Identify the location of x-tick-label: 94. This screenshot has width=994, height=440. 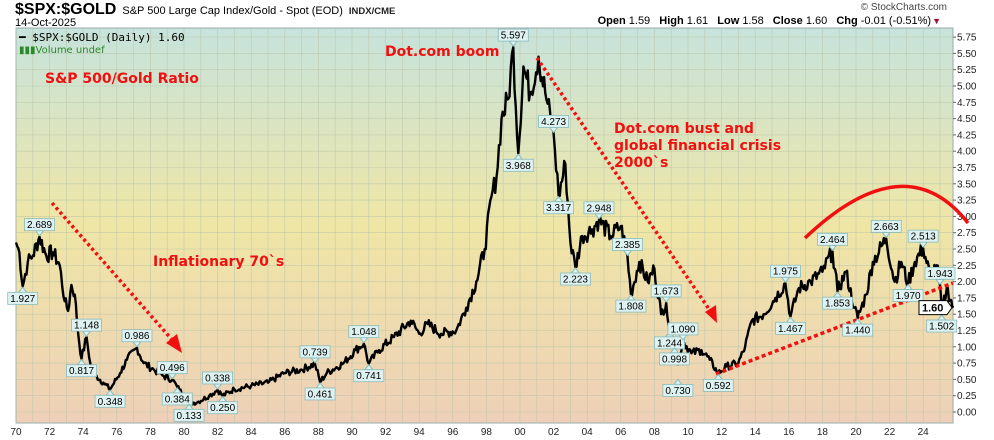
(420, 432).